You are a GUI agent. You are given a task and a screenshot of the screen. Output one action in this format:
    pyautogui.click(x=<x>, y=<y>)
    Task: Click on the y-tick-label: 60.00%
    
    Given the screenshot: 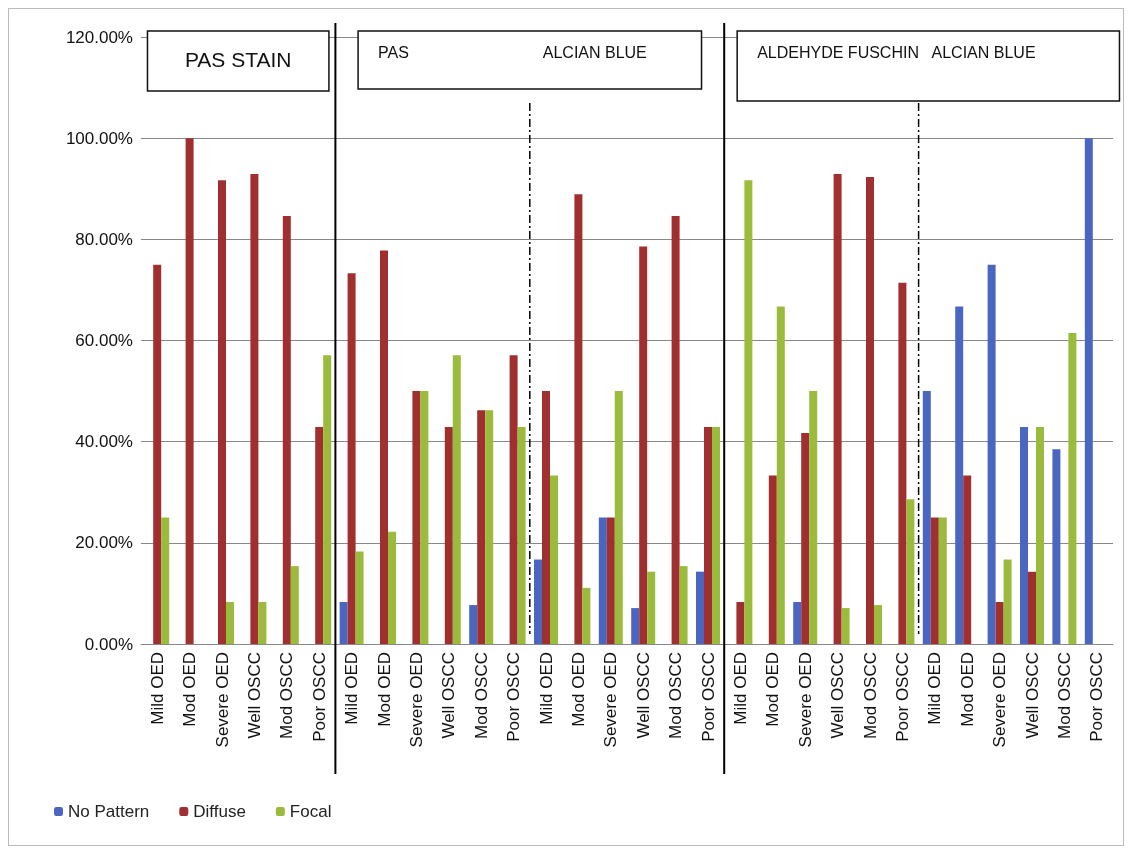 What is the action you would take?
    pyautogui.click(x=104, y=340)
    